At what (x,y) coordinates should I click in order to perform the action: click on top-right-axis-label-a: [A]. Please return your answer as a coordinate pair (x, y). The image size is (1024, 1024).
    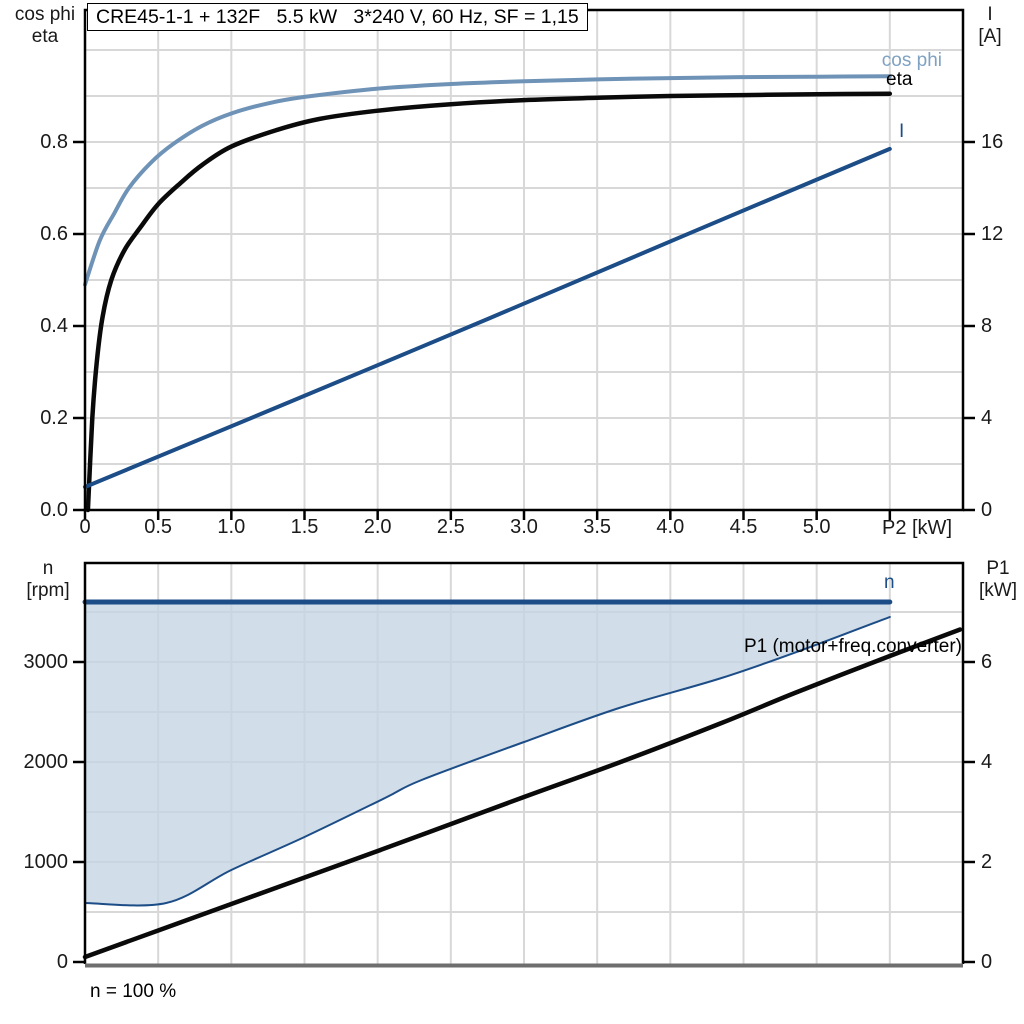
    Looking at the image, I should click on (990, 36).